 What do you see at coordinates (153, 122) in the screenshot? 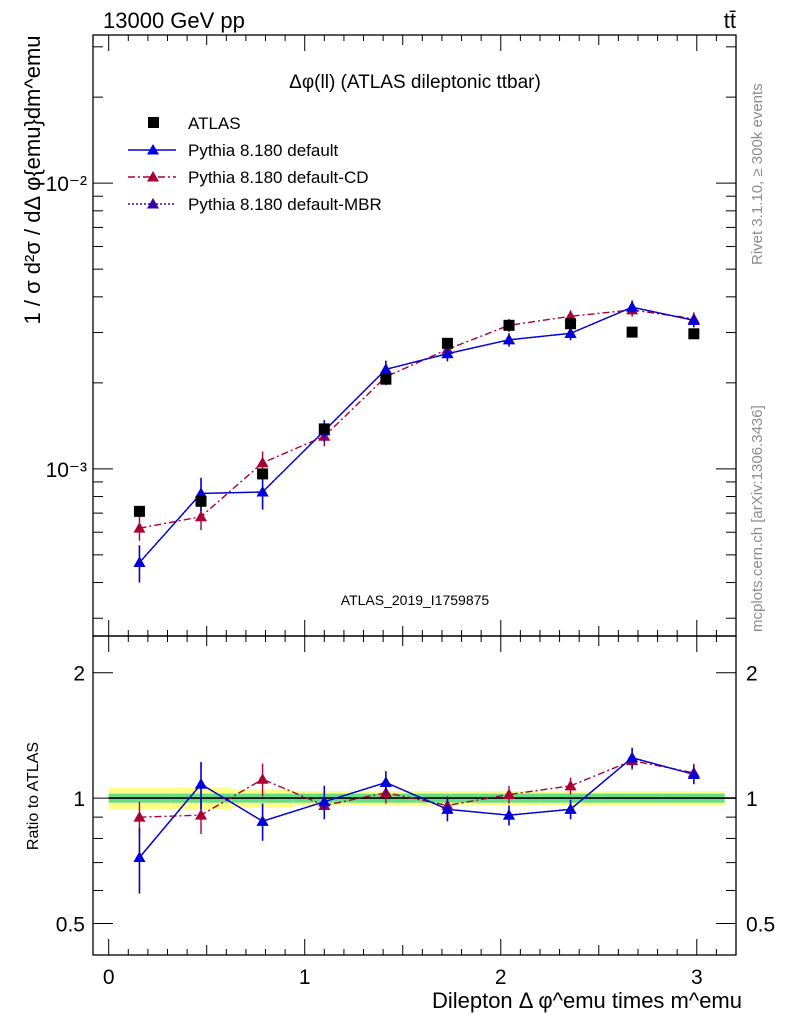
I see `legend-marker-square` at bounding box center [153, 122].